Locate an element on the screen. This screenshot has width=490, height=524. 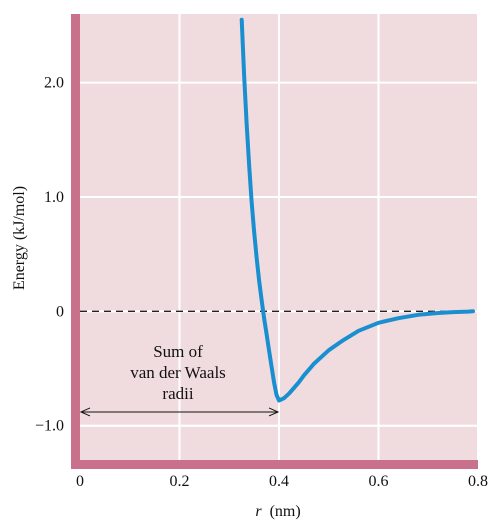
vdw-arrow-left-head is located at coordinates (85, 412).